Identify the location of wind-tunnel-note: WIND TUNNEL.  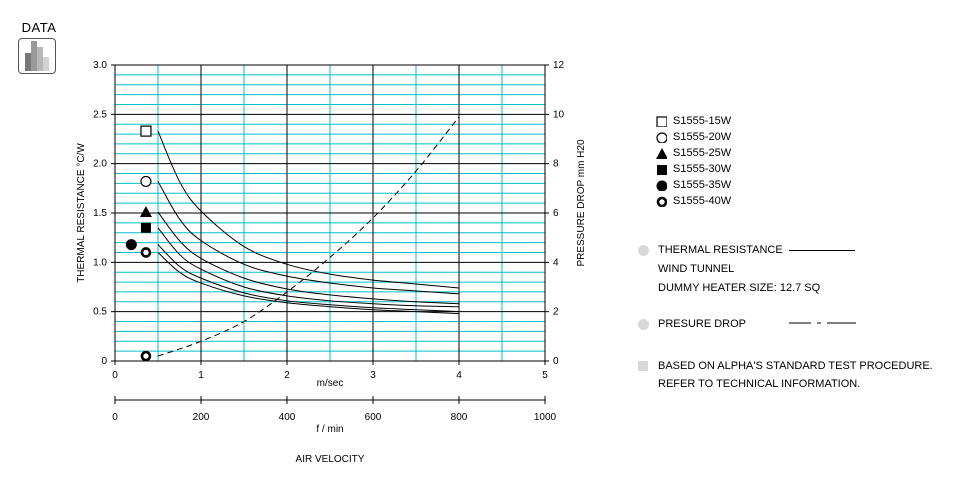
(696, 269).